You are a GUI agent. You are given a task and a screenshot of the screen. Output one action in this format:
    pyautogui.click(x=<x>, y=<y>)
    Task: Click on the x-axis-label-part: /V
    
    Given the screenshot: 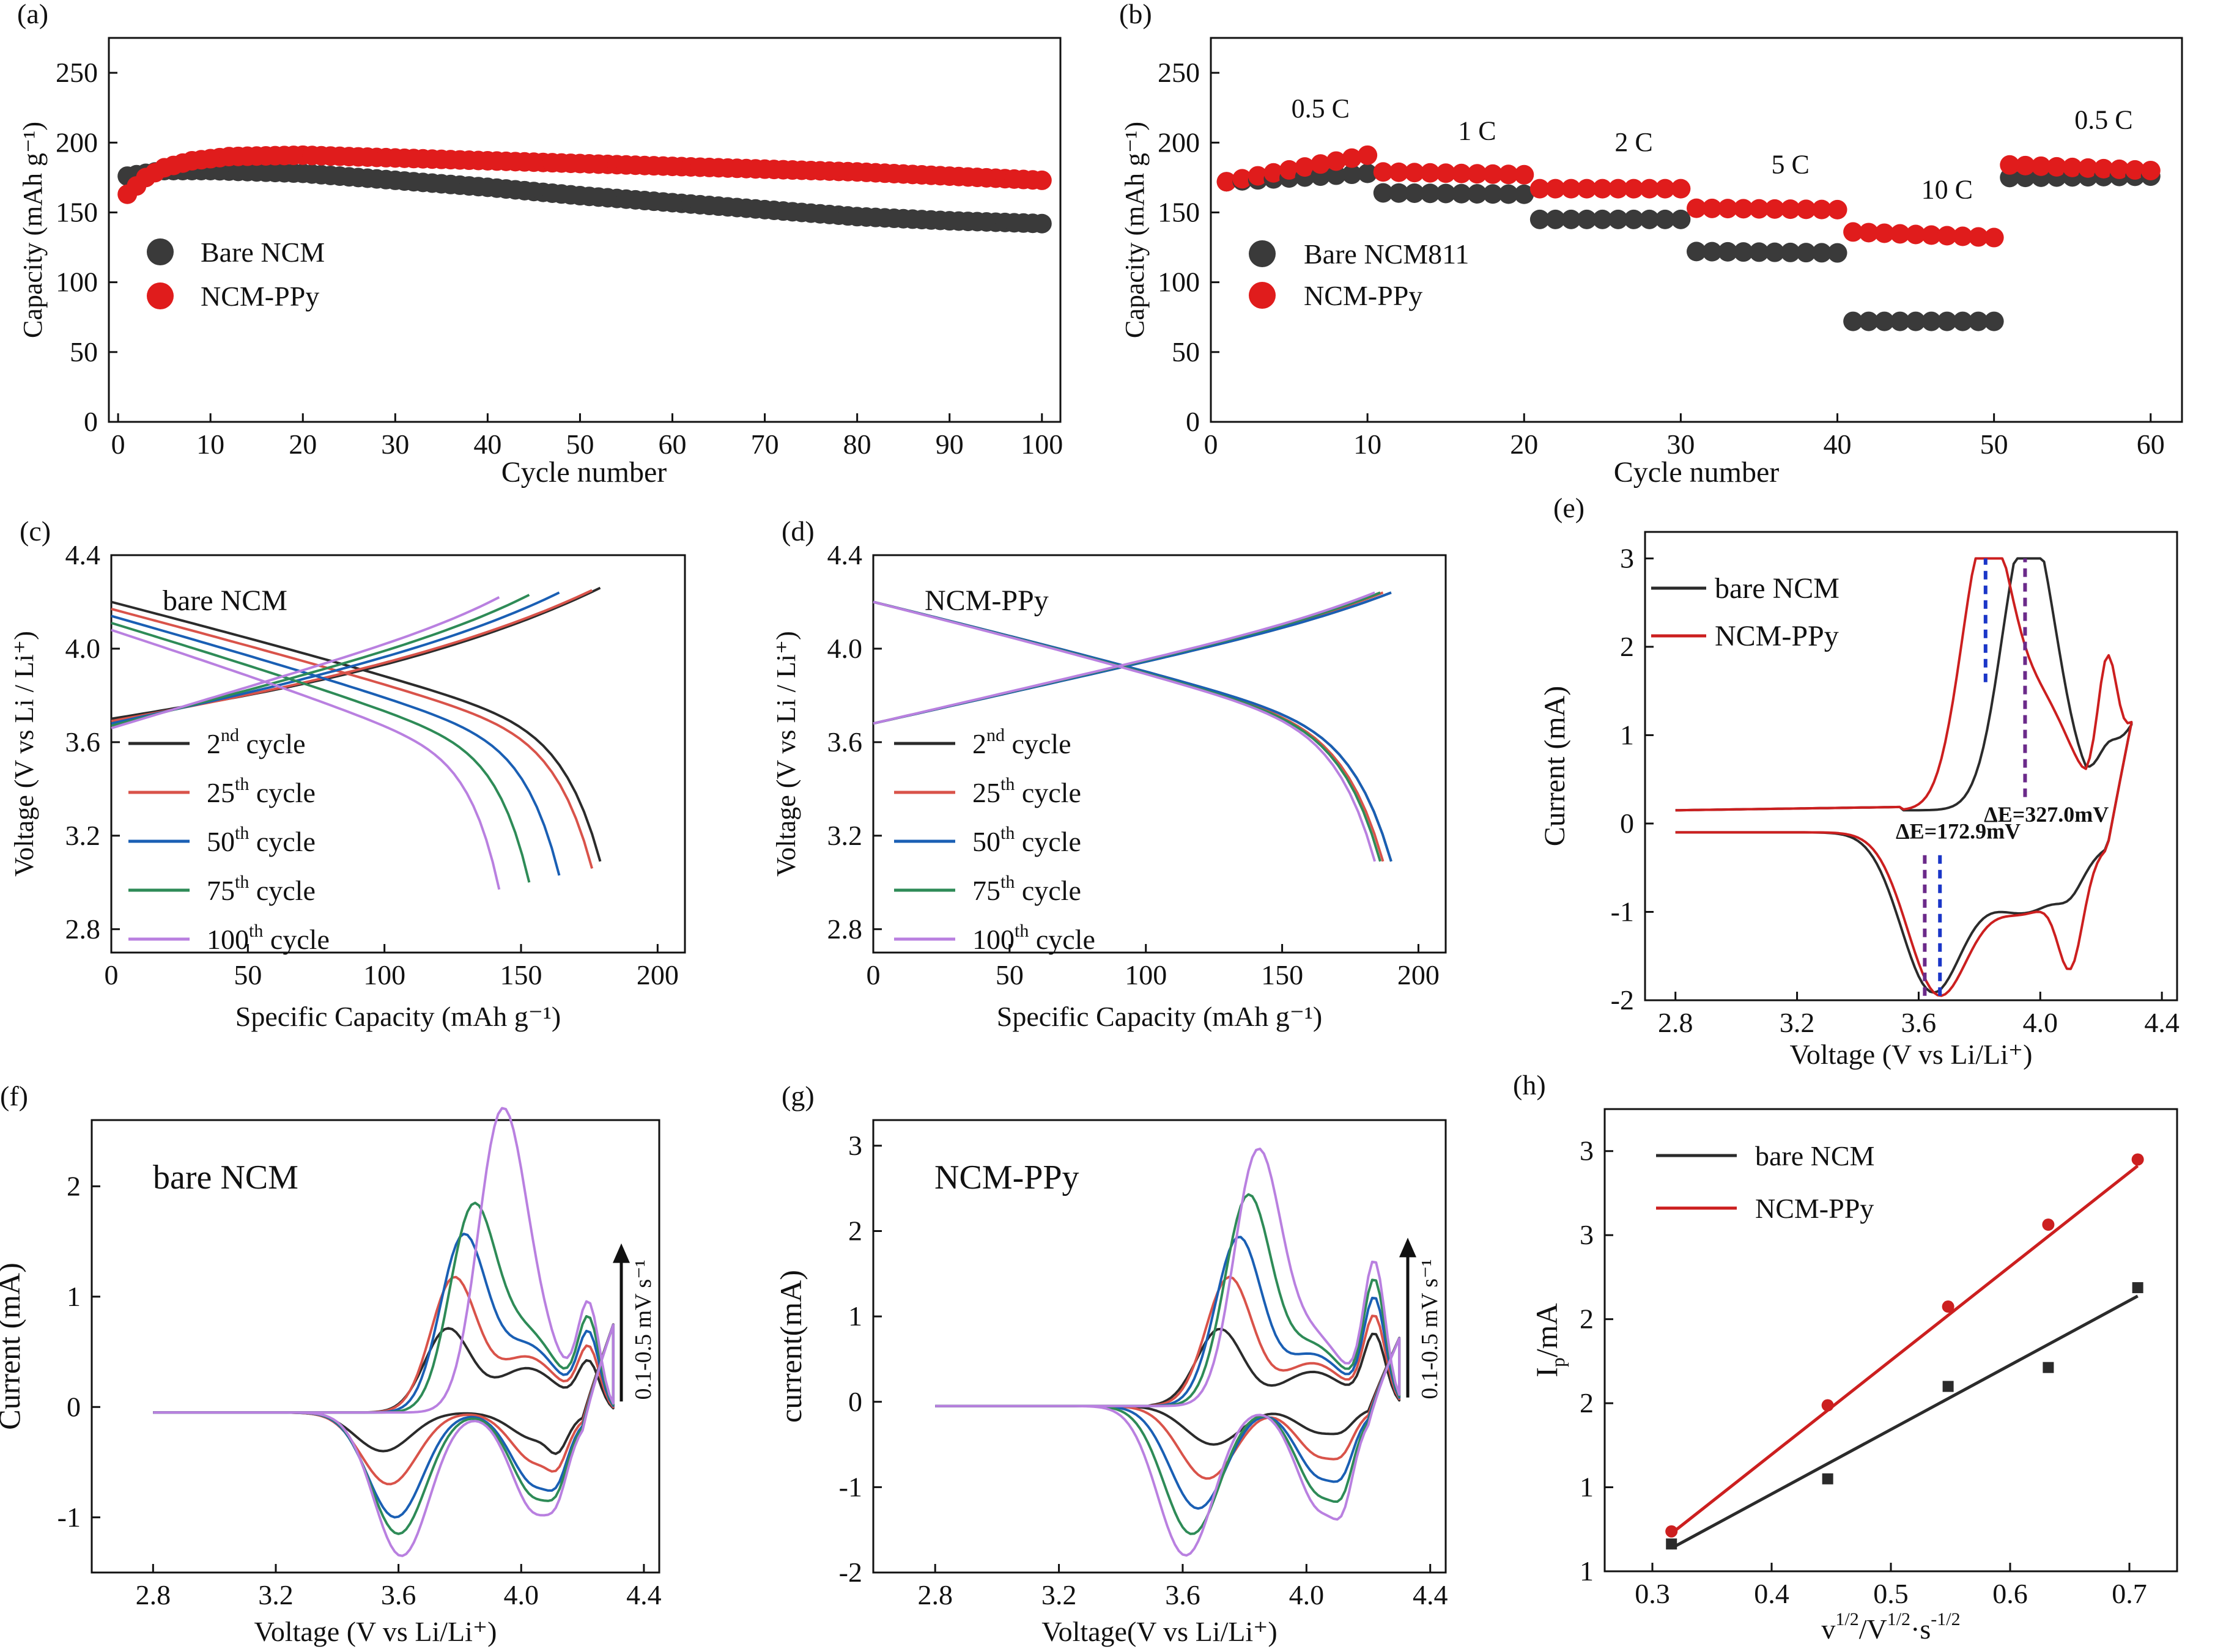 What is the action you would take?
    pyautogui.click(x=1873, y=1629)
    